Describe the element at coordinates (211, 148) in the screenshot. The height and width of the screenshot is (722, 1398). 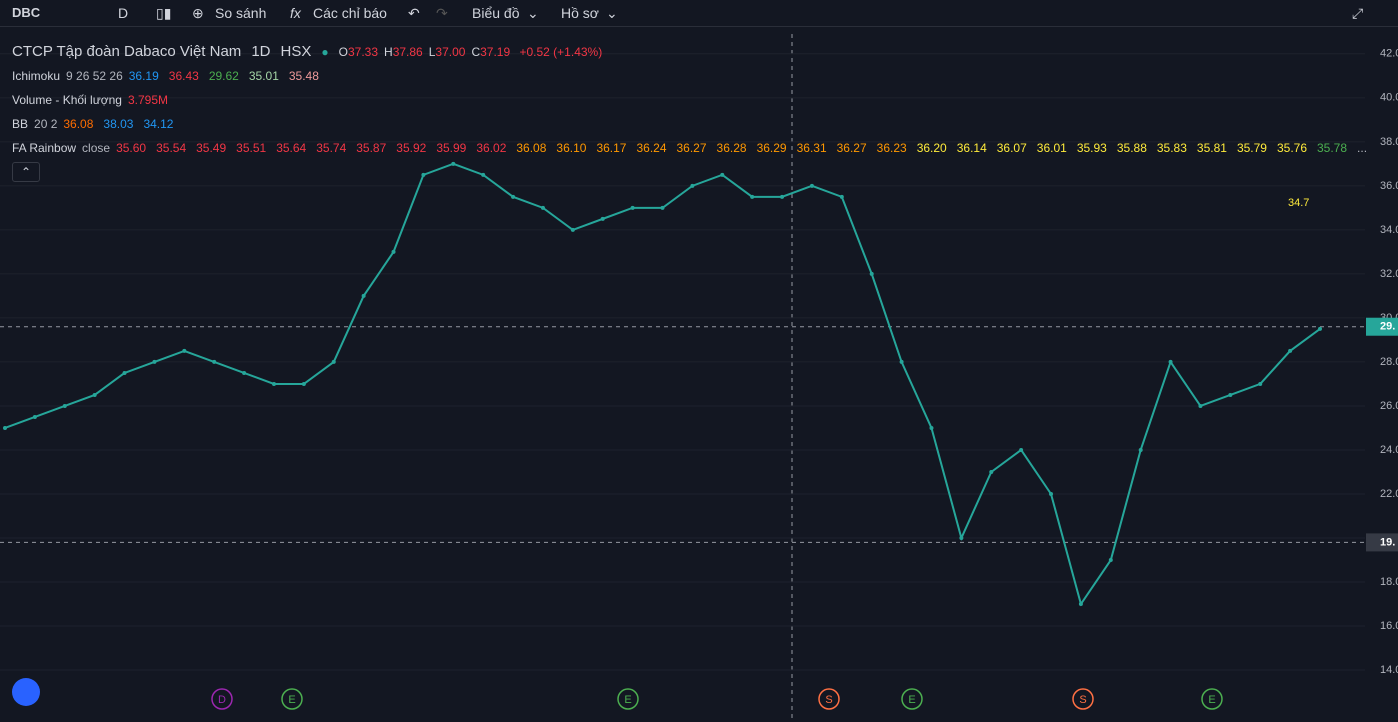
I see `indicator-value: 35.49` at that location.